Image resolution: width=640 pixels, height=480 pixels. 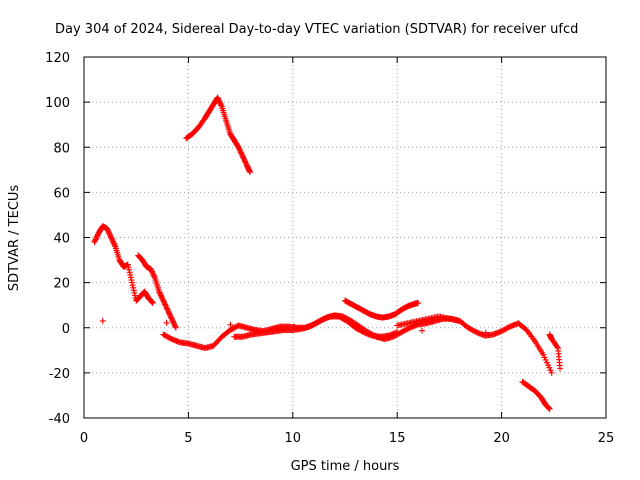 What do you see at coordinates (293, 438) in the screenshot?
I see `x-tick-label: 10` at bounding box center [293, 438].